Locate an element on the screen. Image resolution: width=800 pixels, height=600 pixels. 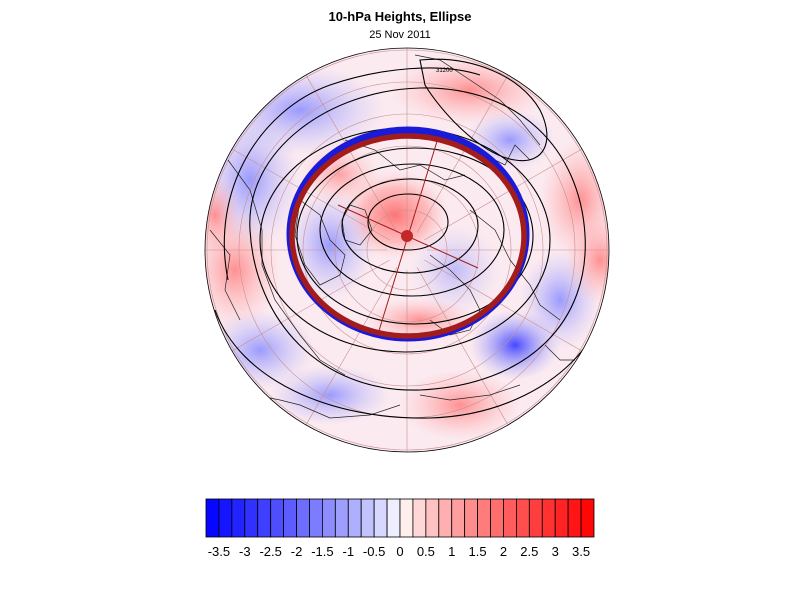
colorbar-tick-label: 2 is located at coordinates (503, 551).